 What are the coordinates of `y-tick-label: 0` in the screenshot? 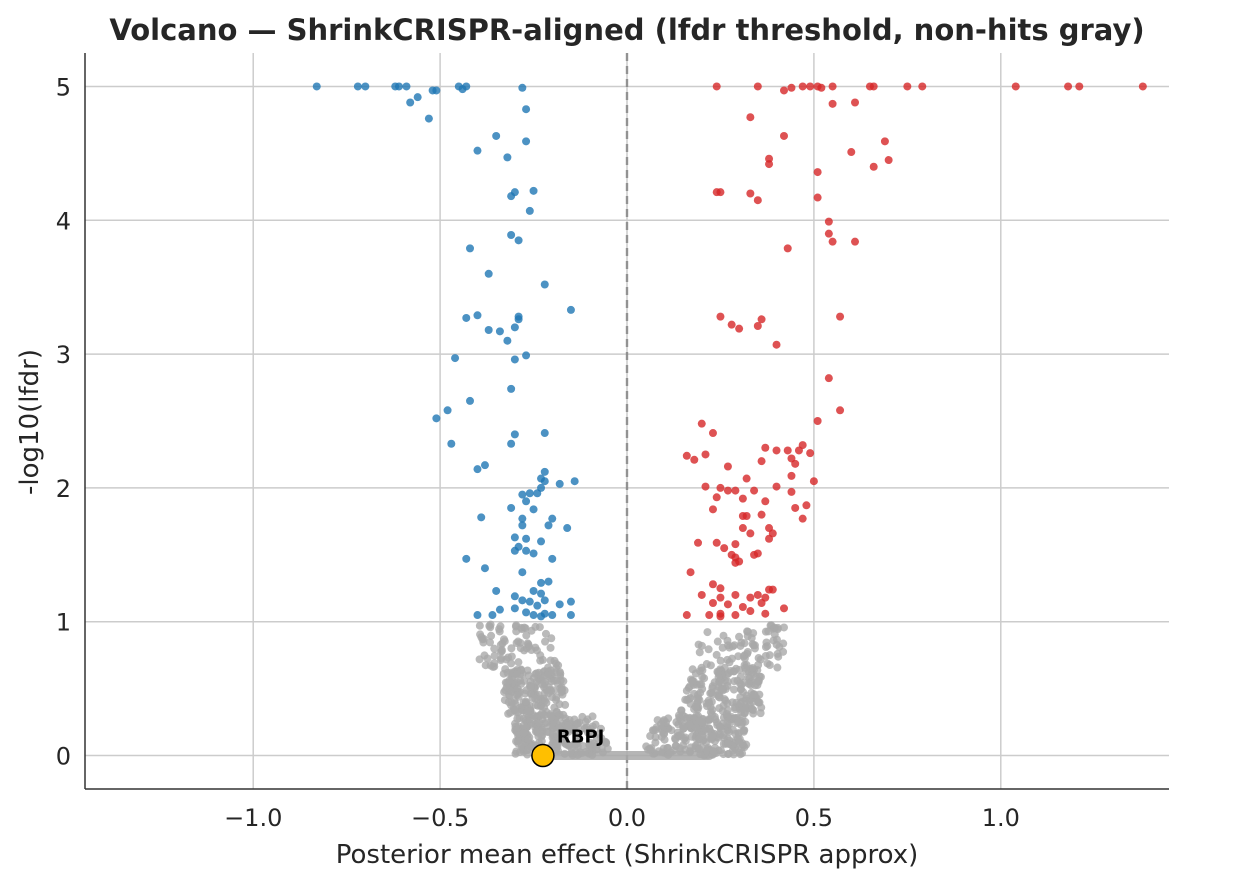 It's located at (63, 757).